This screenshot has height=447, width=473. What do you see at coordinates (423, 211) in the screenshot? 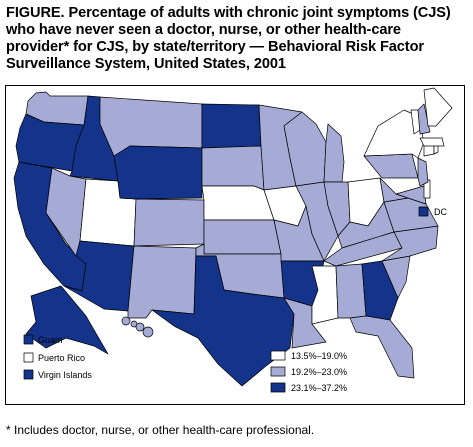
I see `dc-swatch` at bounding box center [423, 211].